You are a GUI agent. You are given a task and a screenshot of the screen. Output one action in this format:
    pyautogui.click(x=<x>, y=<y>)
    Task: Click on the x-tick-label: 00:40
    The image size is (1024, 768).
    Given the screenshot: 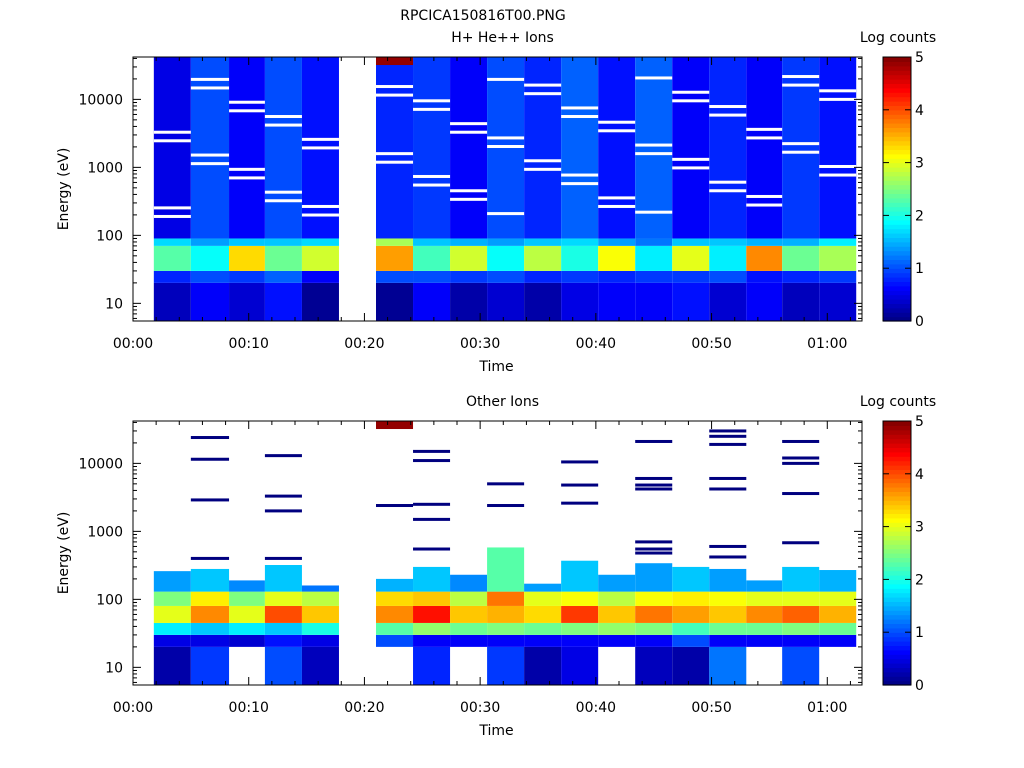 What is the action you would take?
    pyautogui.click(x=596, y=344)
    